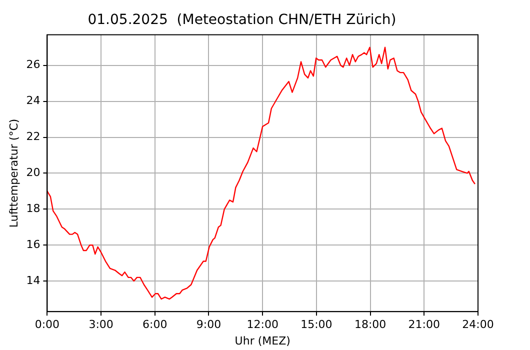 The height and width of the screenshot is (350, 530). I want to click on x-tick-label: 24:00, so click(478, 325).